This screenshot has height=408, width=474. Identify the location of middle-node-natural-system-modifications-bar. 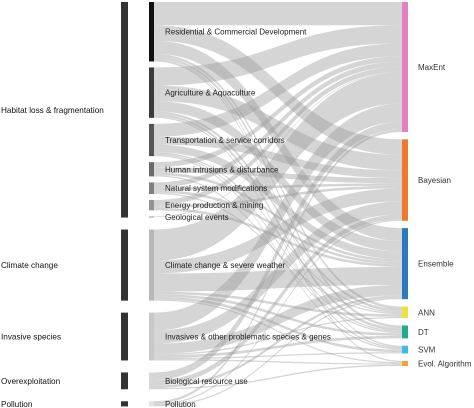
(151, 188).